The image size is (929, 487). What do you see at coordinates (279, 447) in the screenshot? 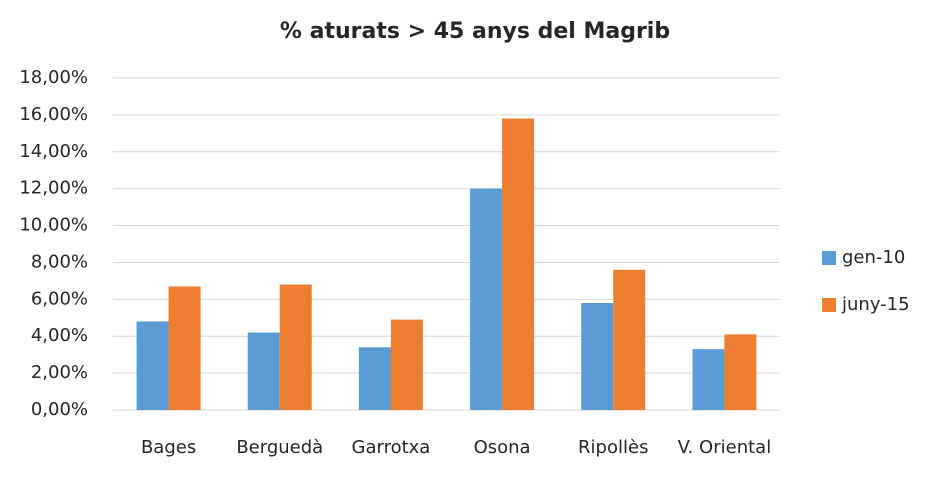
I see `x-tick-label: Berguedà` at bounding box center [279, 447].